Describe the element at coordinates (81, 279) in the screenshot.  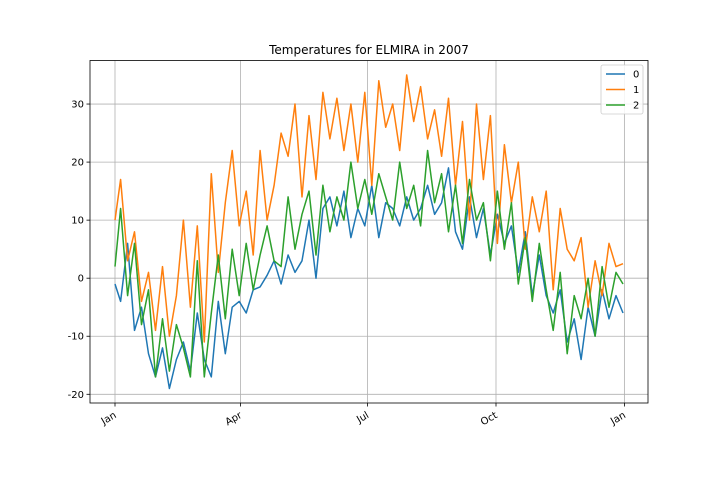
I see `y-tick-label: 0` at that location.